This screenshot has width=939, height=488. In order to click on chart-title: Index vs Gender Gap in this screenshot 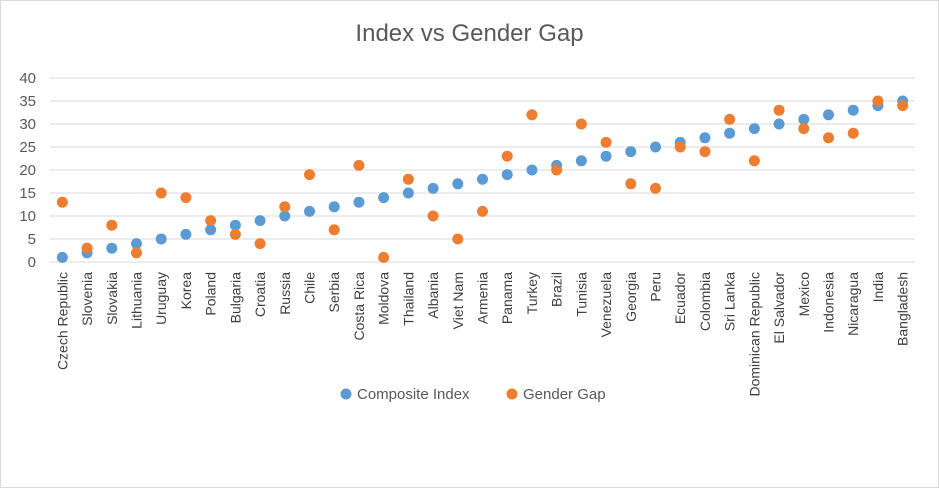, I will do `click(469, 33)`.